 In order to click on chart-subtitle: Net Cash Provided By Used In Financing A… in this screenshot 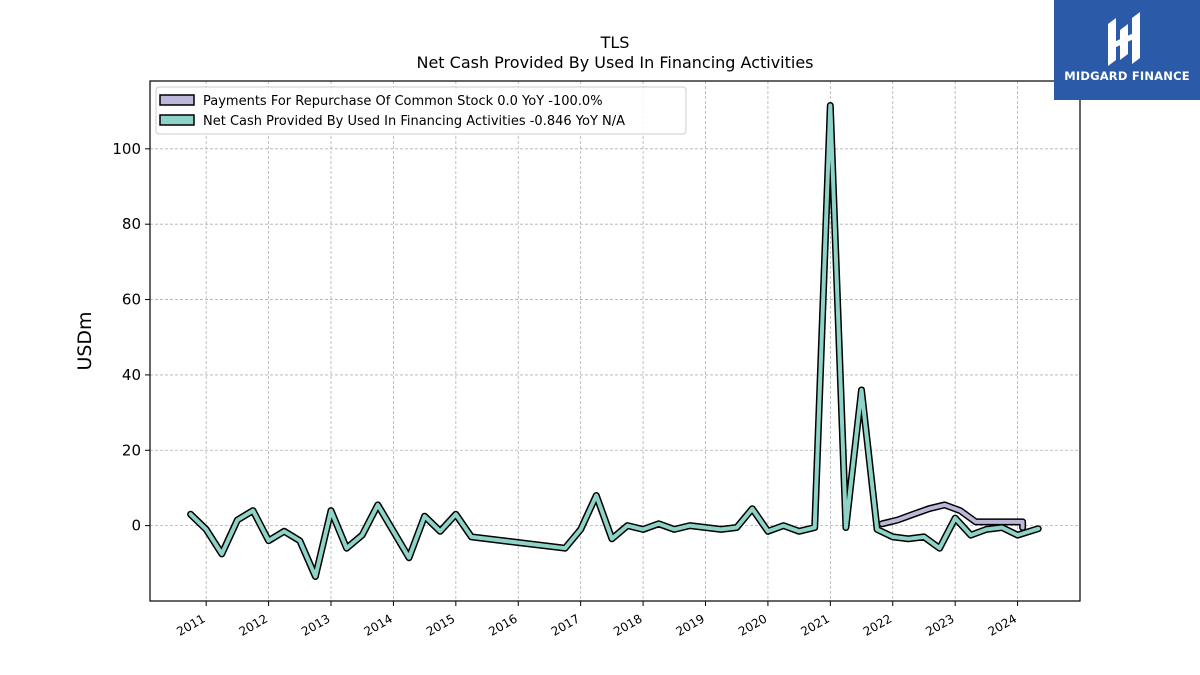, I will do `click(614, 62)`.